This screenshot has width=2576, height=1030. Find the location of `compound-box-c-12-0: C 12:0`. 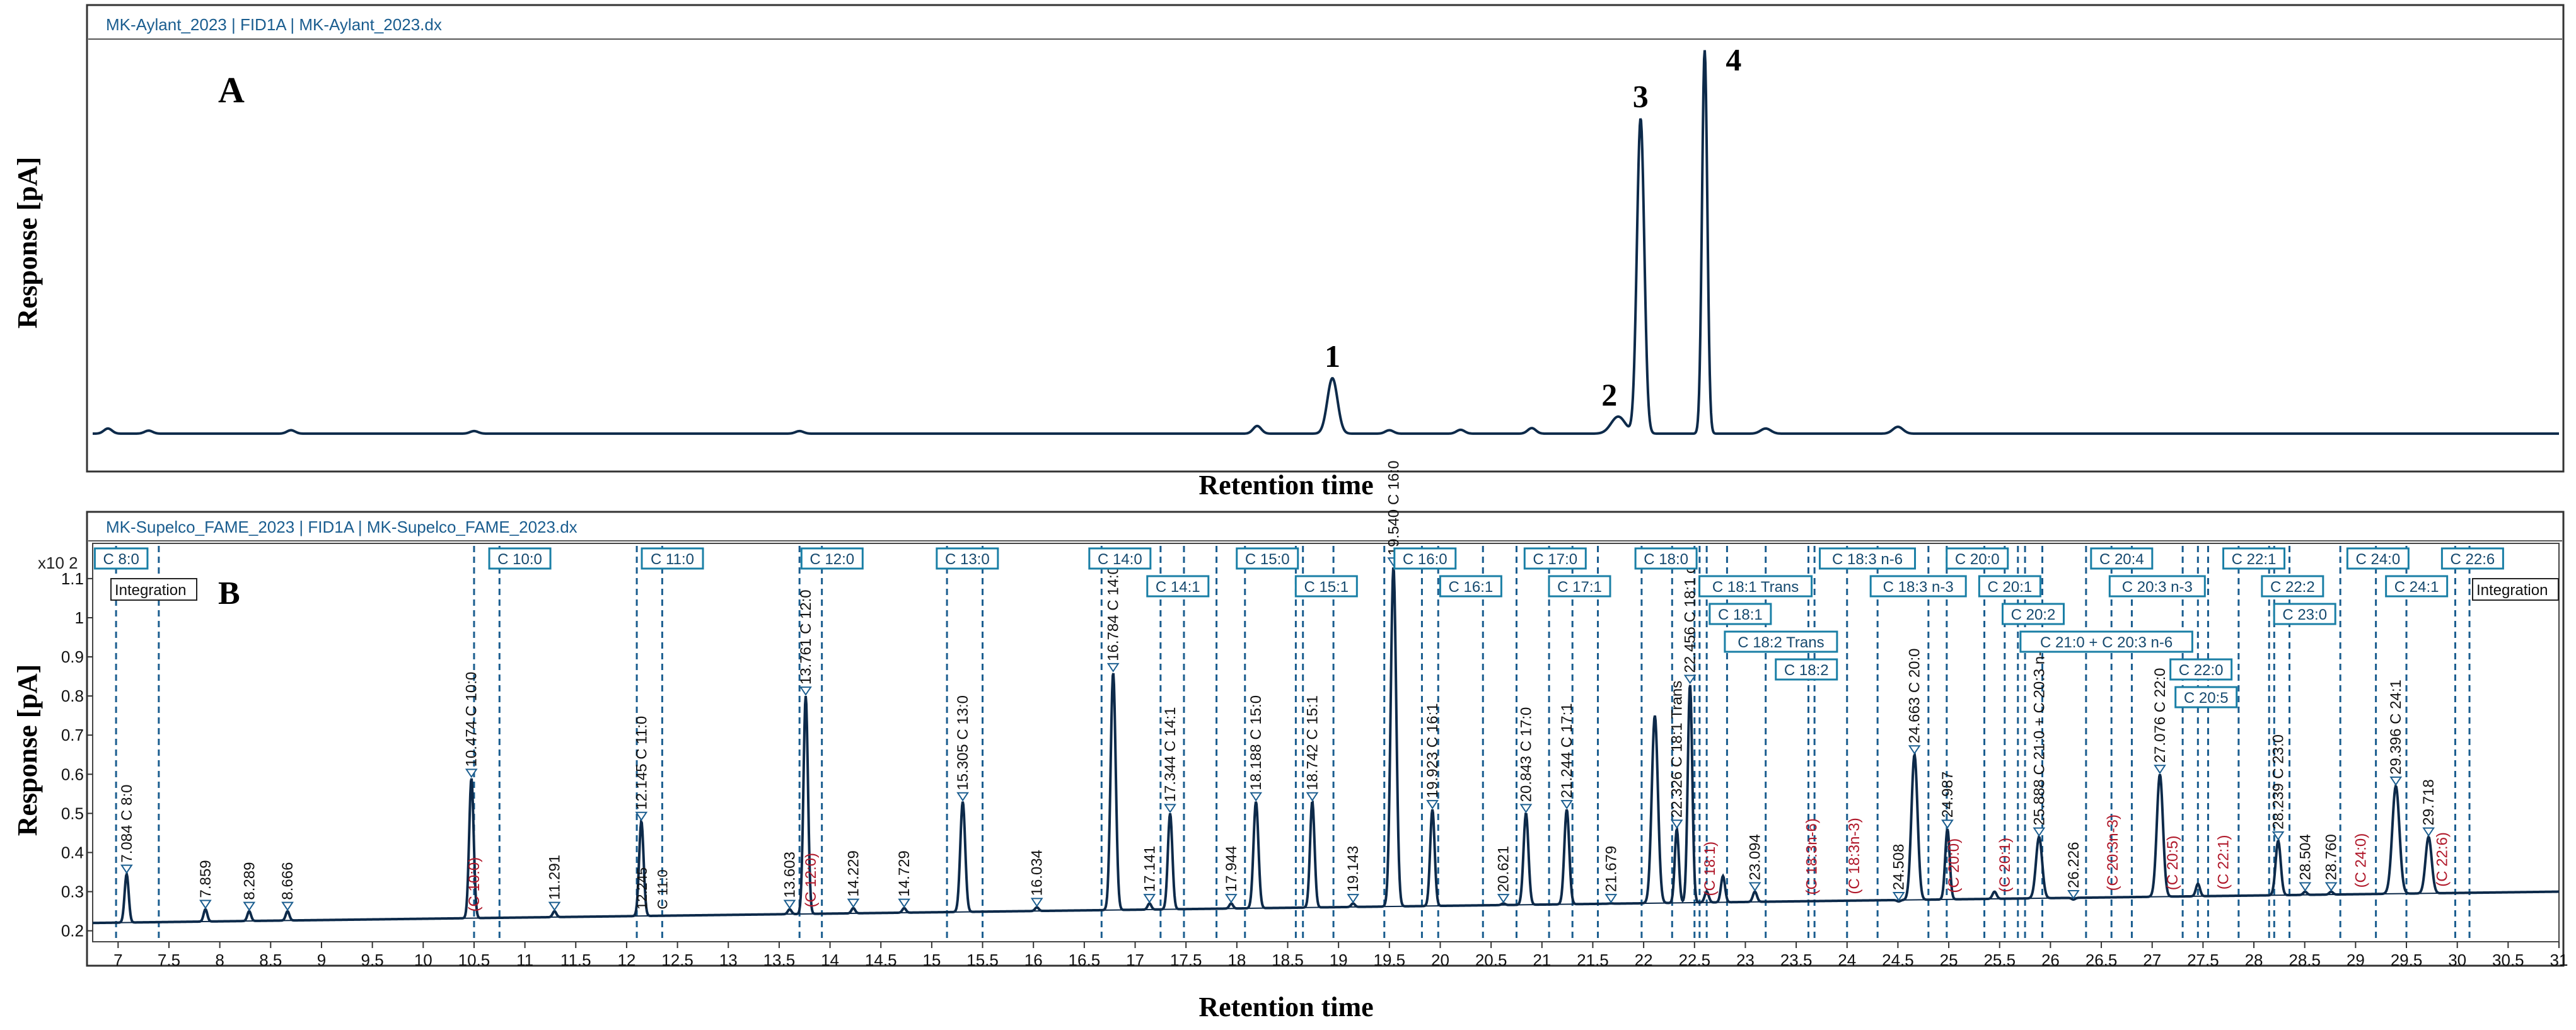

compound-box-c-12-0: C 12:0 is located at coordinates (832, 558).